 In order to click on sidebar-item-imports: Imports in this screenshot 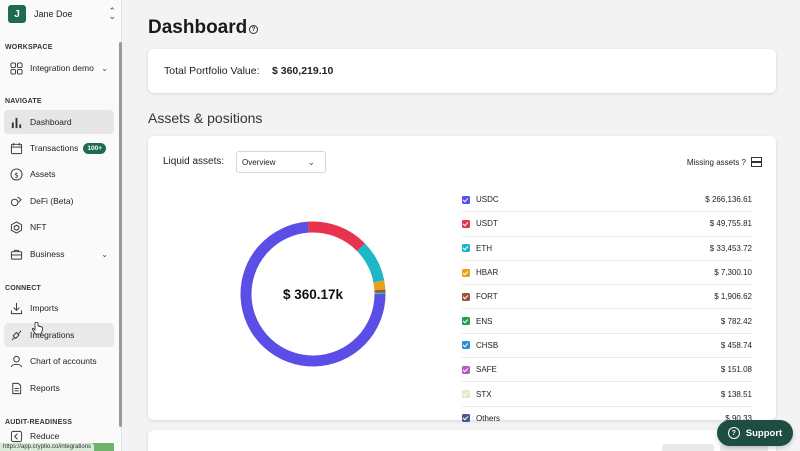, I will do `click(59, 308)`.